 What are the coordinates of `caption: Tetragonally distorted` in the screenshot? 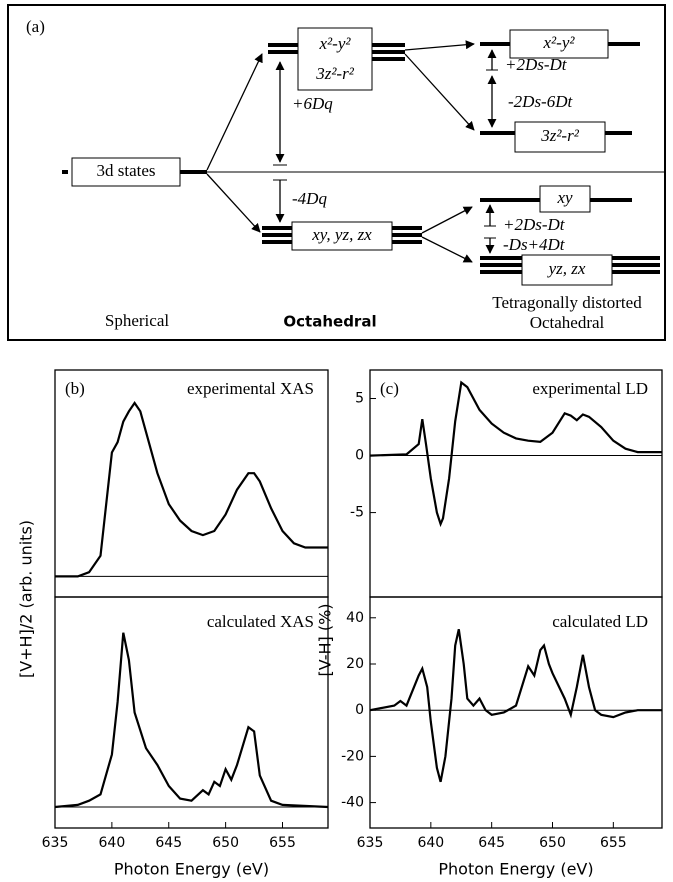 It's located at (567, 302).